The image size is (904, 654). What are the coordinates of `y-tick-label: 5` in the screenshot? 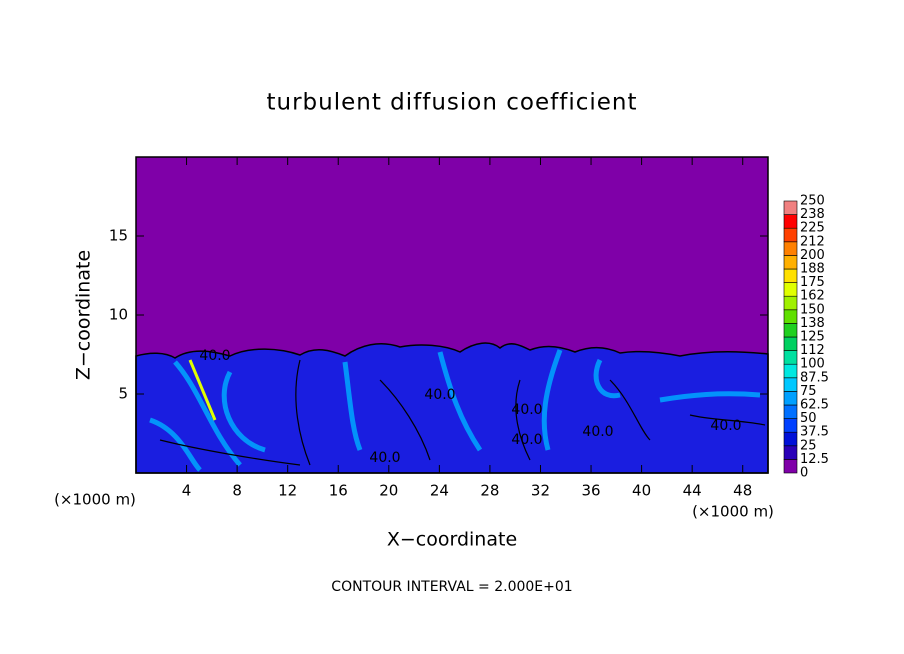 It's located at (123, 394).